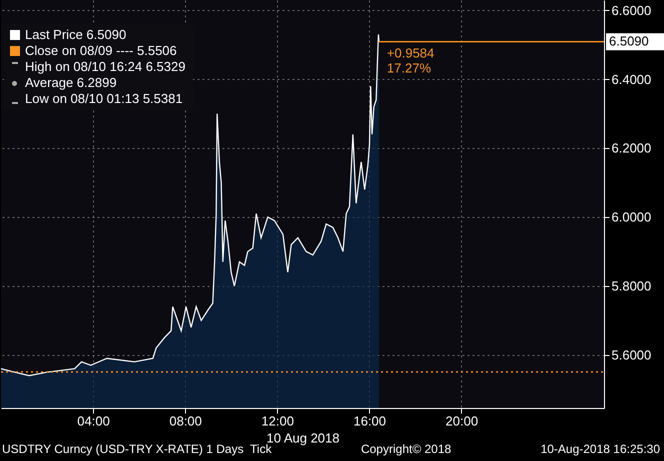  What do you see at coordinates (410, 53) in the screenshot?
I see `annotation: +0.9584` at bounding box center [410, 53].